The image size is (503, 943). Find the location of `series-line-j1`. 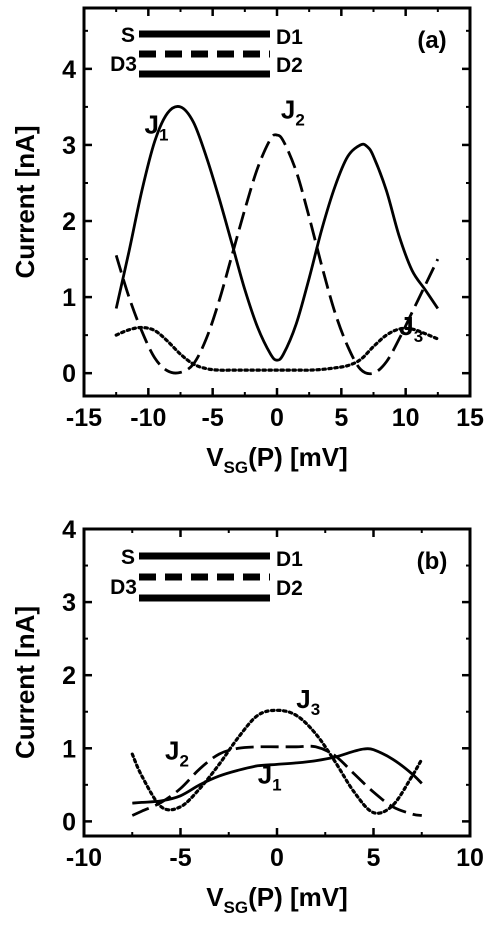

series-line-j1 is located at coordinates (277, 776).